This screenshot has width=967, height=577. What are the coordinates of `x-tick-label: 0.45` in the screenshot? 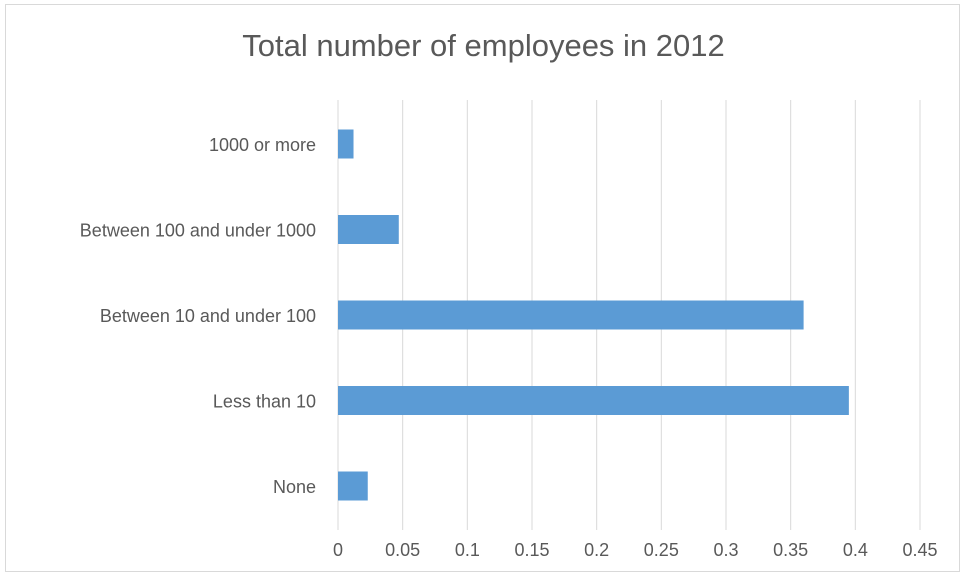 It's located at (919, 550).